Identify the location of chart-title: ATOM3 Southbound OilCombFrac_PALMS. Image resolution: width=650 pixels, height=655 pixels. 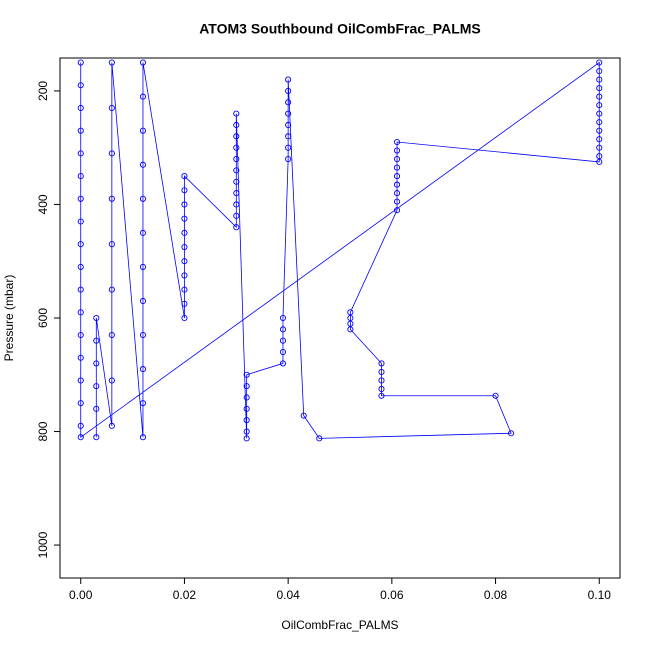
(340, 29).